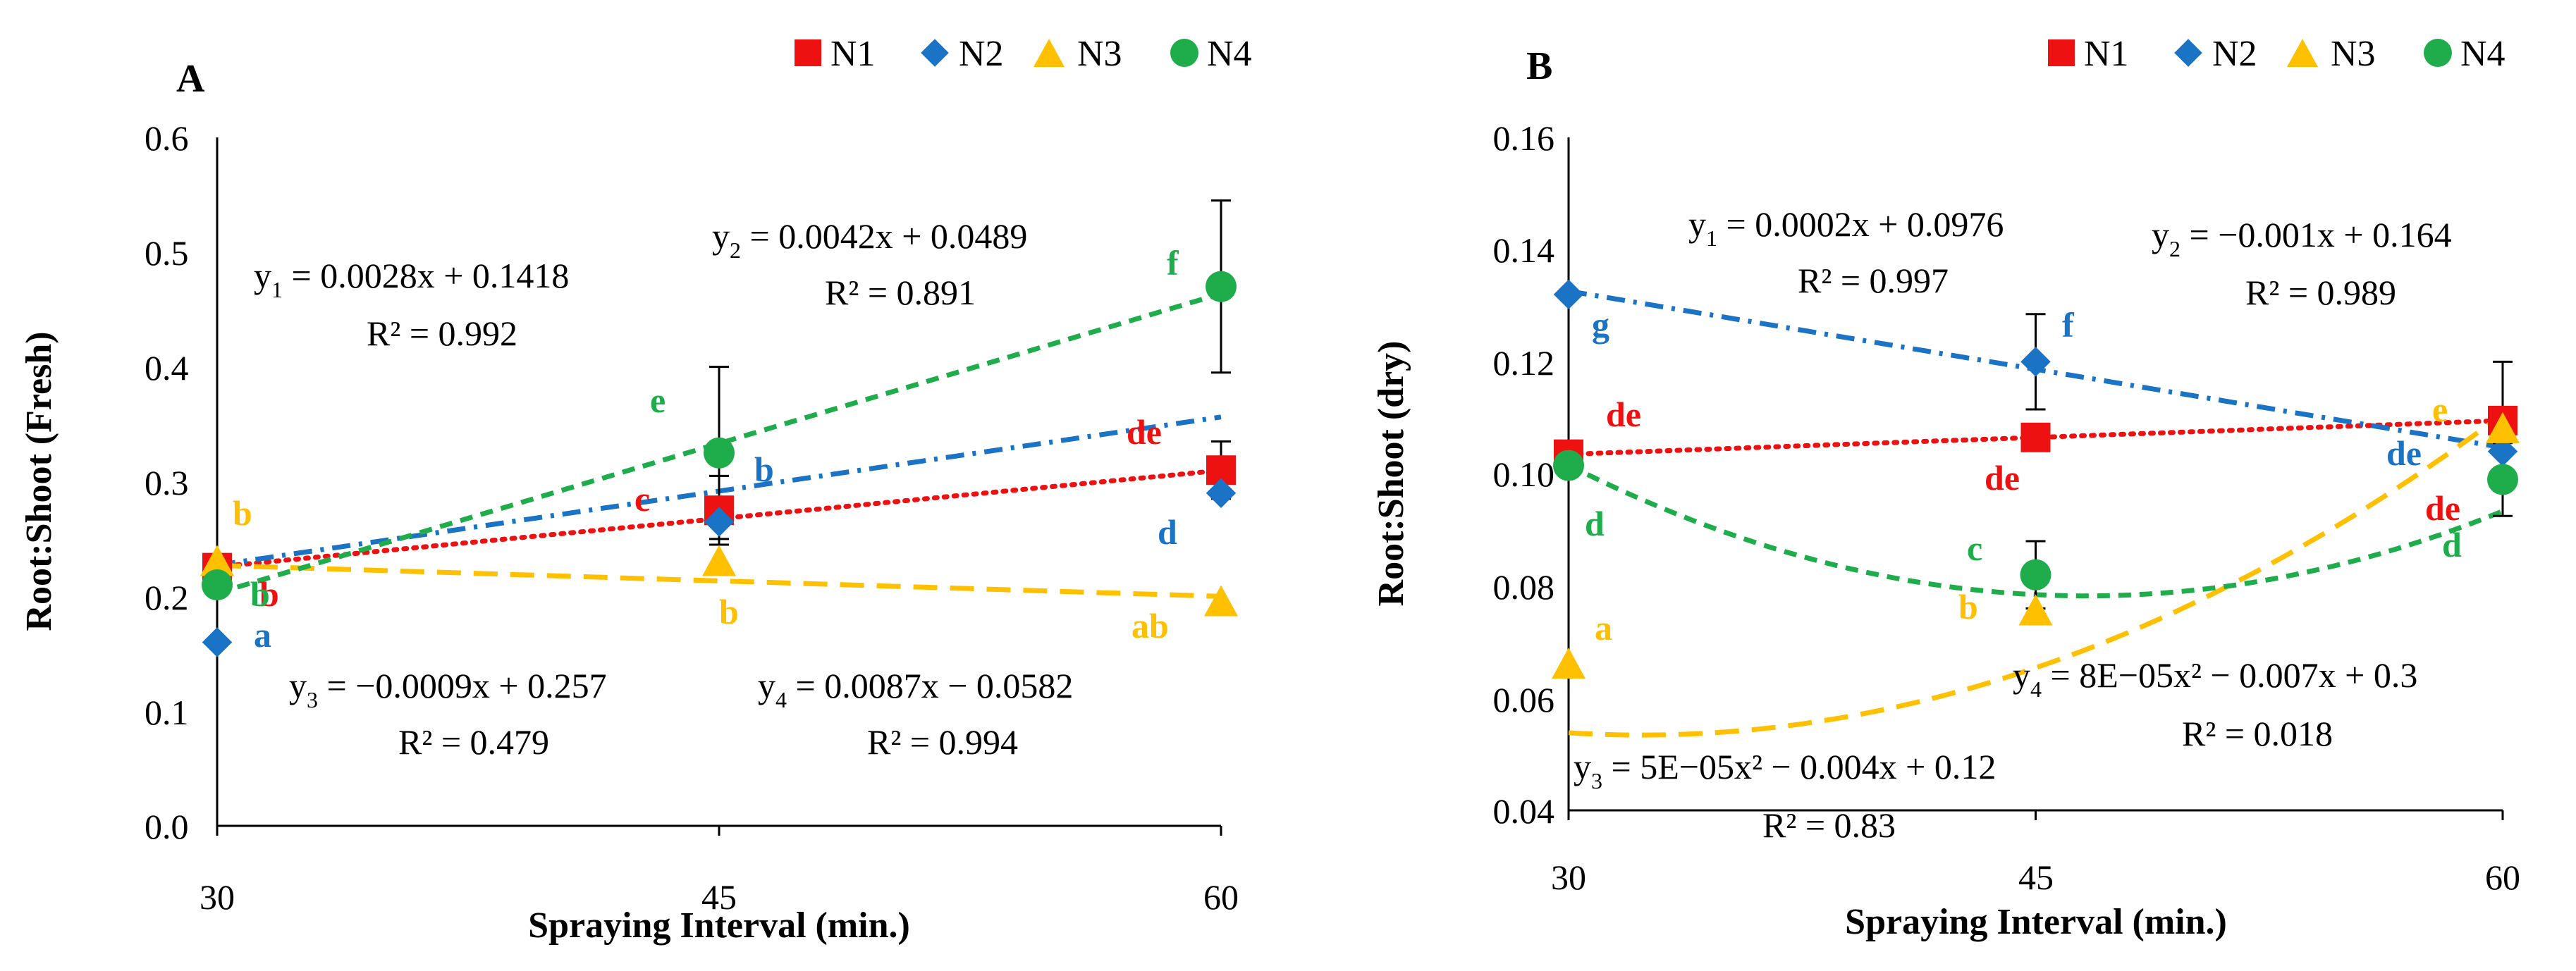 This screenshot has width=2576, height=971. What do you see at coordinates (2036, 689) in the screenshot?
I see `equation-subscript: 4` at bounding box center [2036, 689].